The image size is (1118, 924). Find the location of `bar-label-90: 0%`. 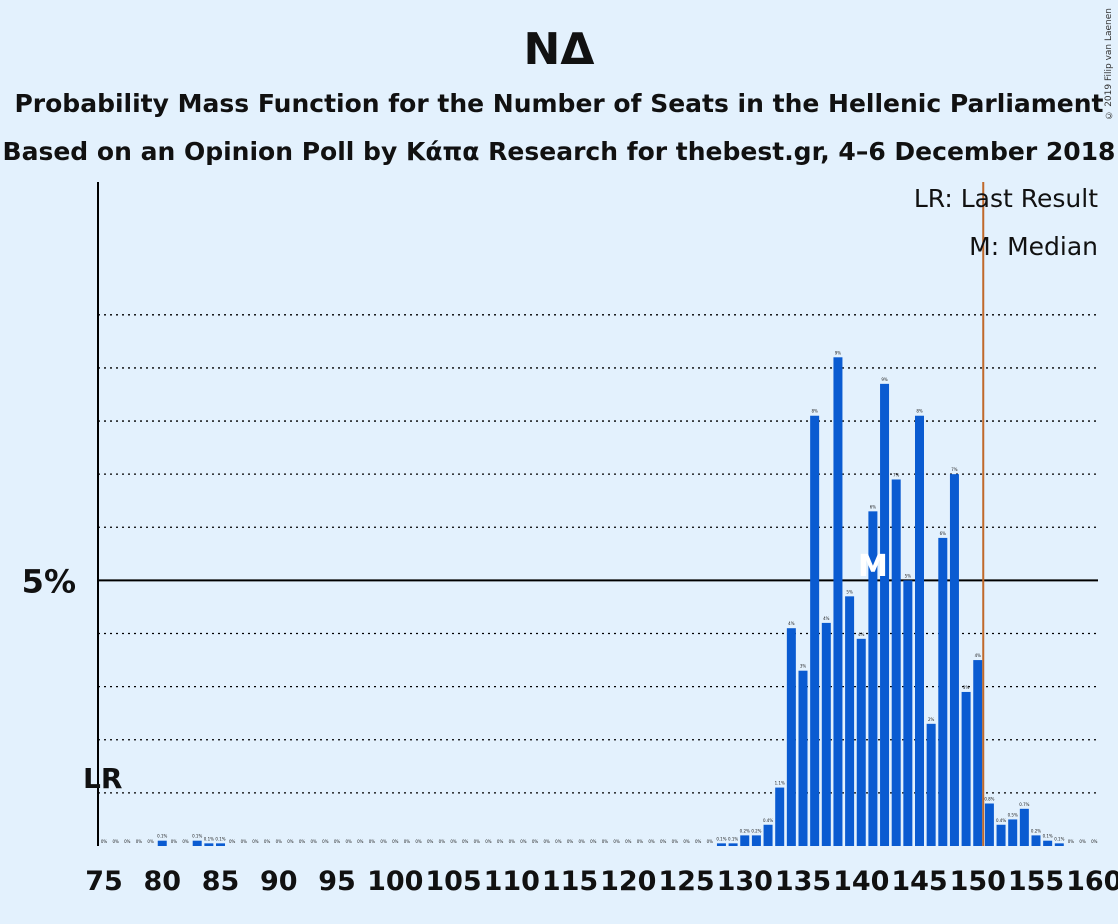

bar-label-90: 0% is located at coordinates (279, 841).